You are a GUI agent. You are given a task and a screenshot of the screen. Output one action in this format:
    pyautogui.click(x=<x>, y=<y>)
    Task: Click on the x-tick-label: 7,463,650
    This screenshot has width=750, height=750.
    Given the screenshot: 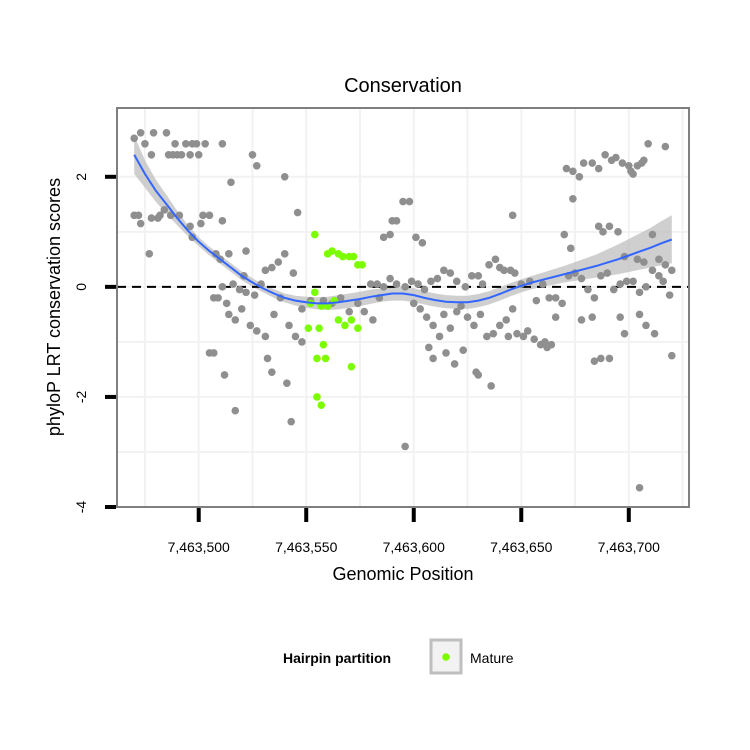 What is the action you would take?
    pyautogui.click(x=521, y=547)
    